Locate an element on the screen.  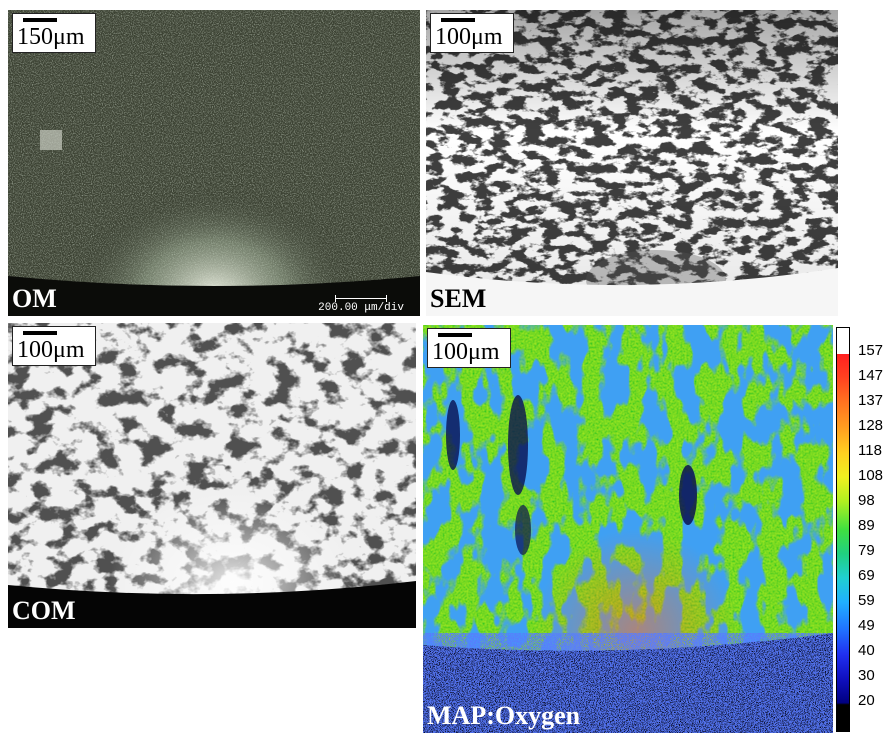
om-scale-bar: 150μm is located at coordinates (54, 33).